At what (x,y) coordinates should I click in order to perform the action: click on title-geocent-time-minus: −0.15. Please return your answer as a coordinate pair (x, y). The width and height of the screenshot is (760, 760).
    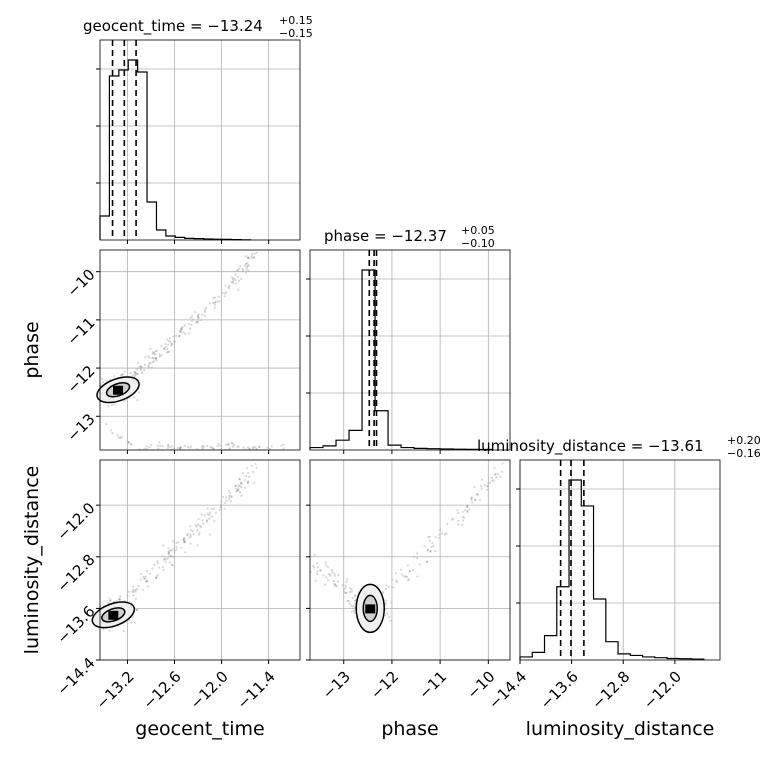
    Looking at the image, I should click on (296, 33).